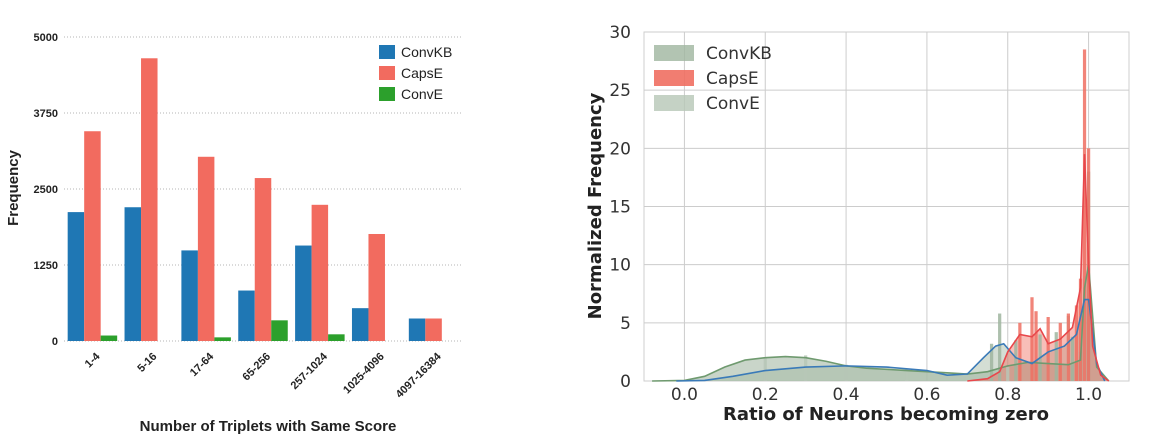 Image resolution: width=1170 pixels, height=448 pixels. What do you see at coordinates (684, 395) in the screenshot?
I see `right-x-tick-label: 0.0` at bounding box center [684, 395].